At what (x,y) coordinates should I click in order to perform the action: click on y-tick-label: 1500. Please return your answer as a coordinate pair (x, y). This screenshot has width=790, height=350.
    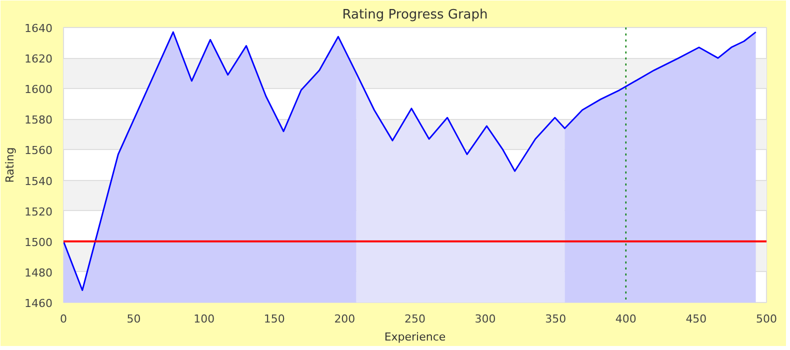
    Looking at the image, I should click on (38, 242).